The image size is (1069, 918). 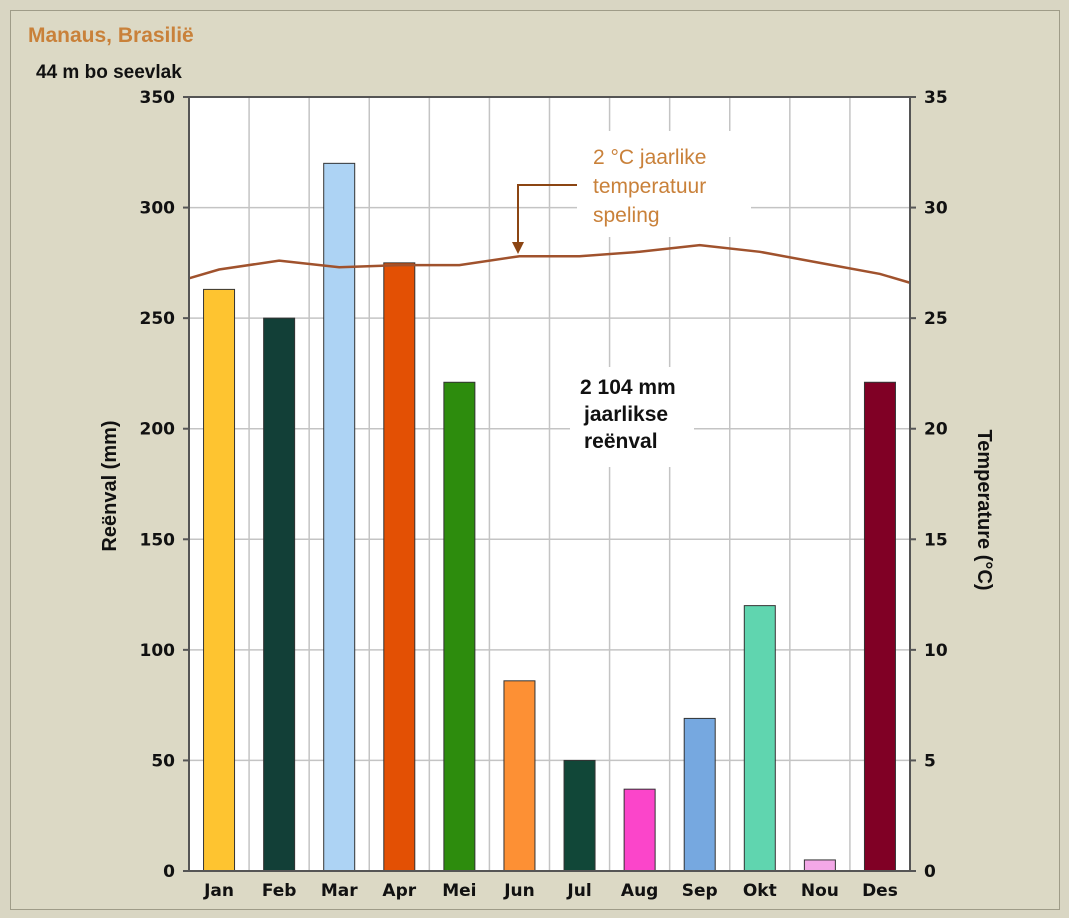 I want to click on temperature-line, so click(x=549, y=263).